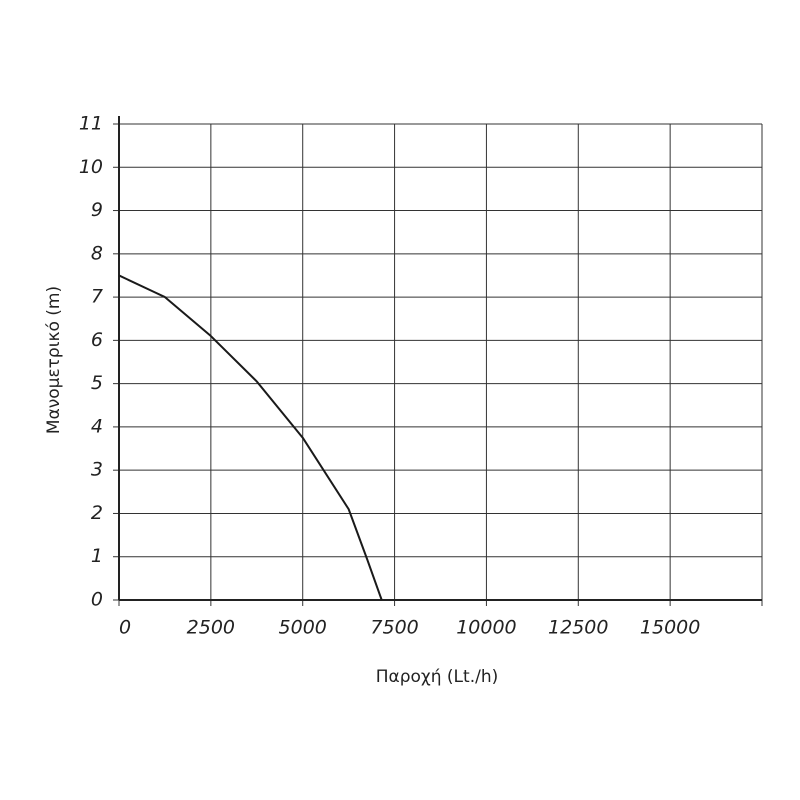 Image resolution: width=800 pixels, height=800 pixels. I want to click on y-tick-label: 1, so click(97, 556).